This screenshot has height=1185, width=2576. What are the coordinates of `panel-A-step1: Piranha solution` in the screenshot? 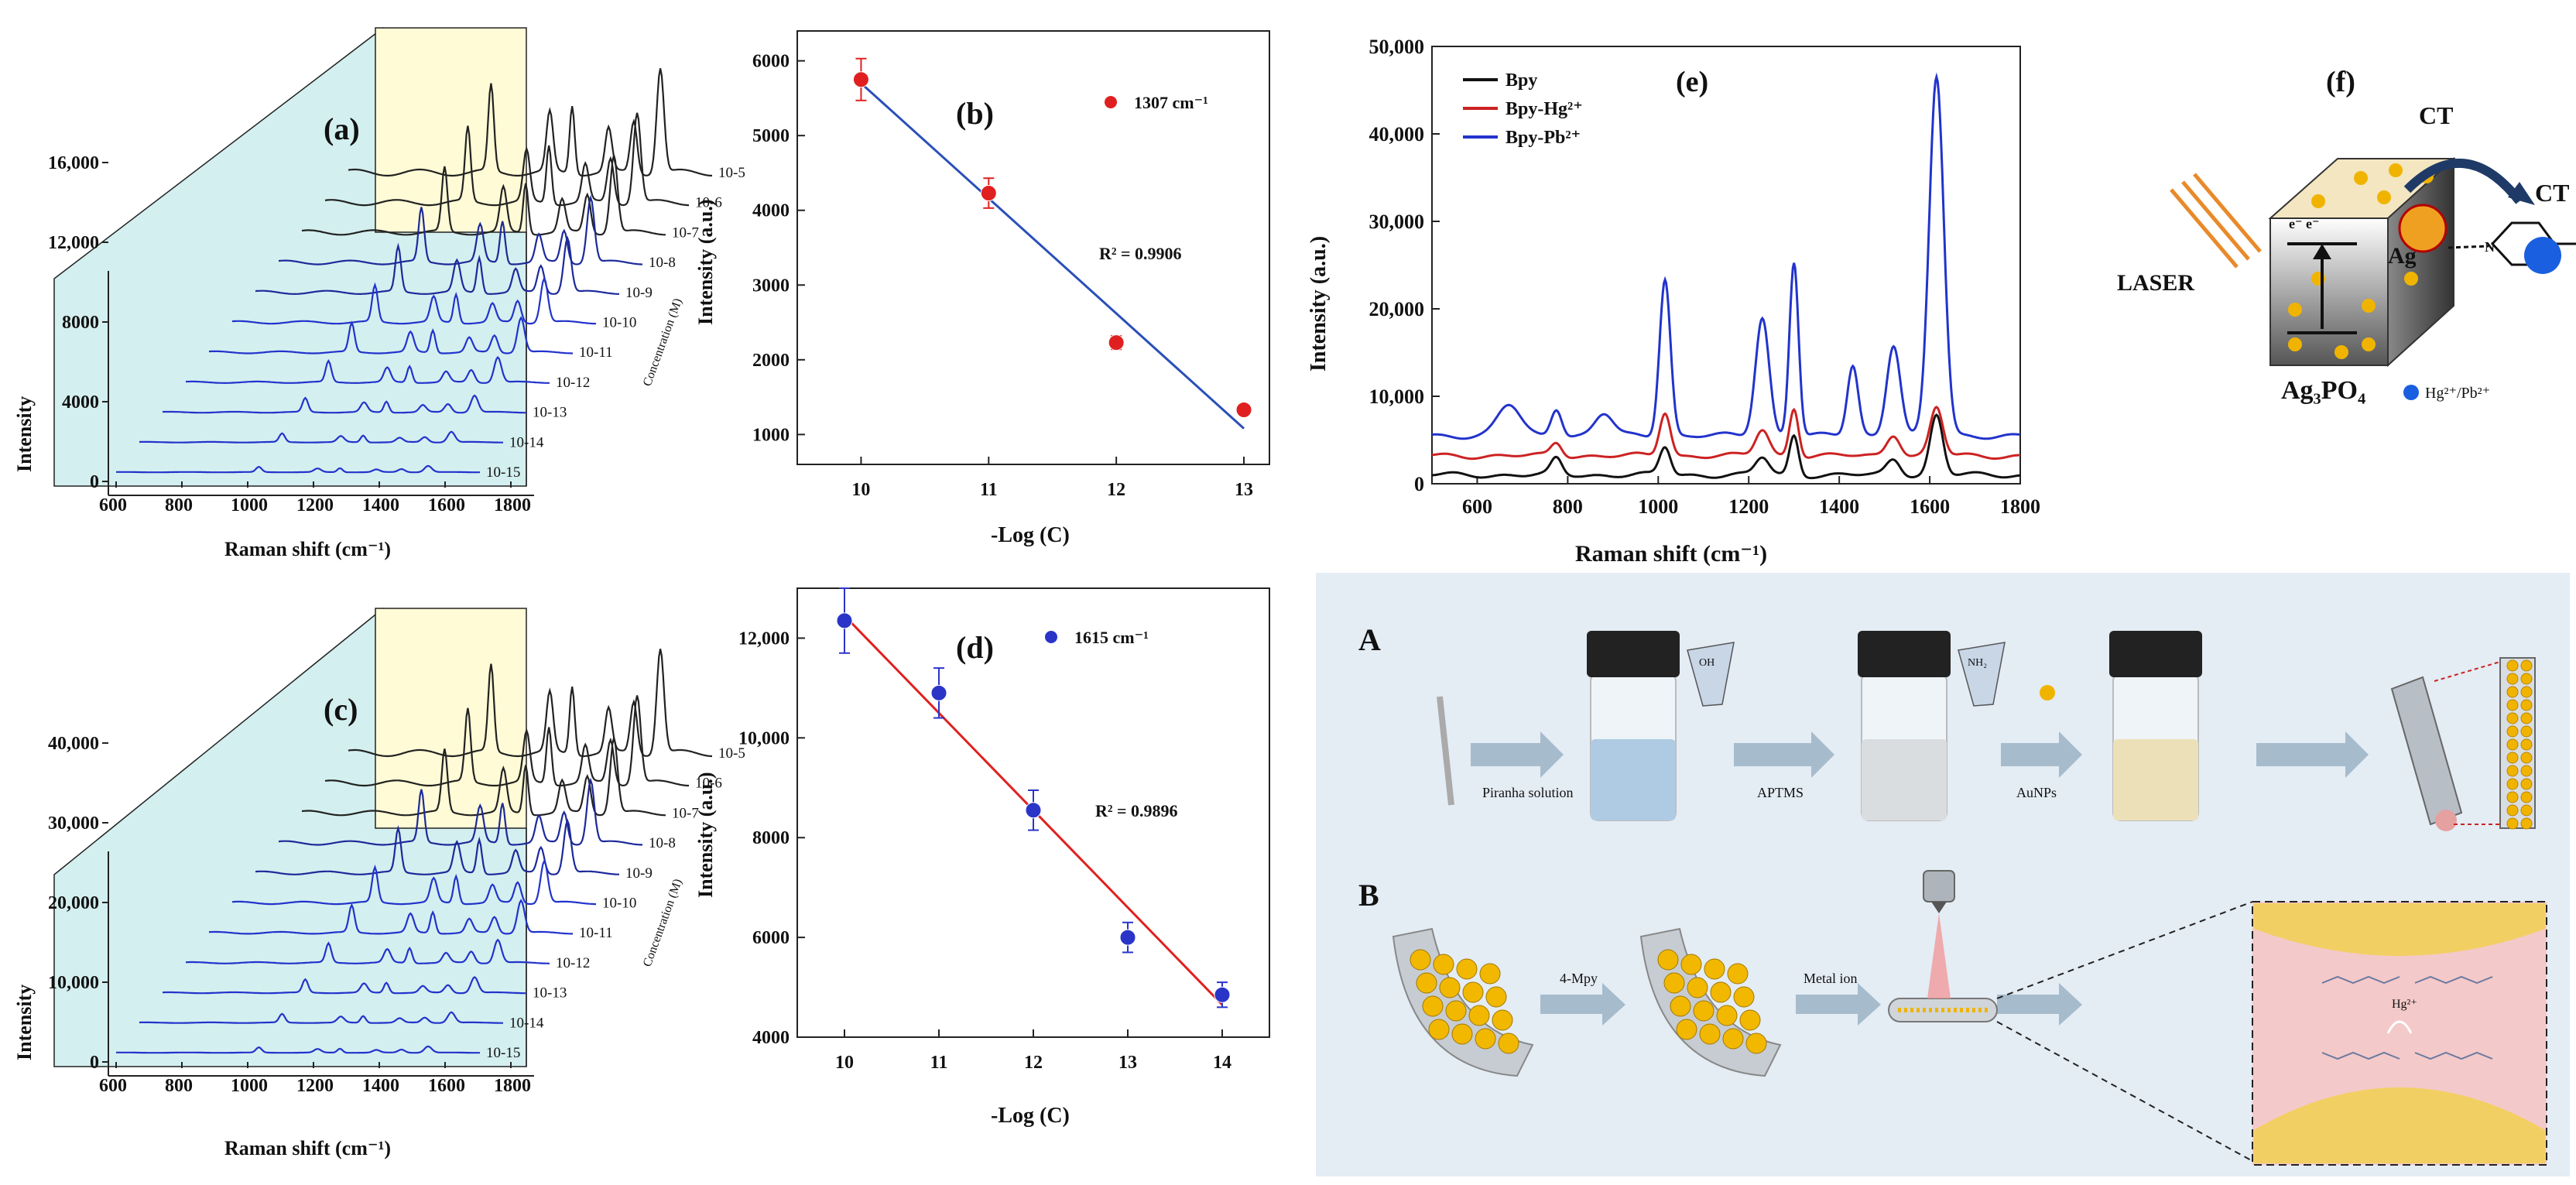 It's located at (1528, 792).